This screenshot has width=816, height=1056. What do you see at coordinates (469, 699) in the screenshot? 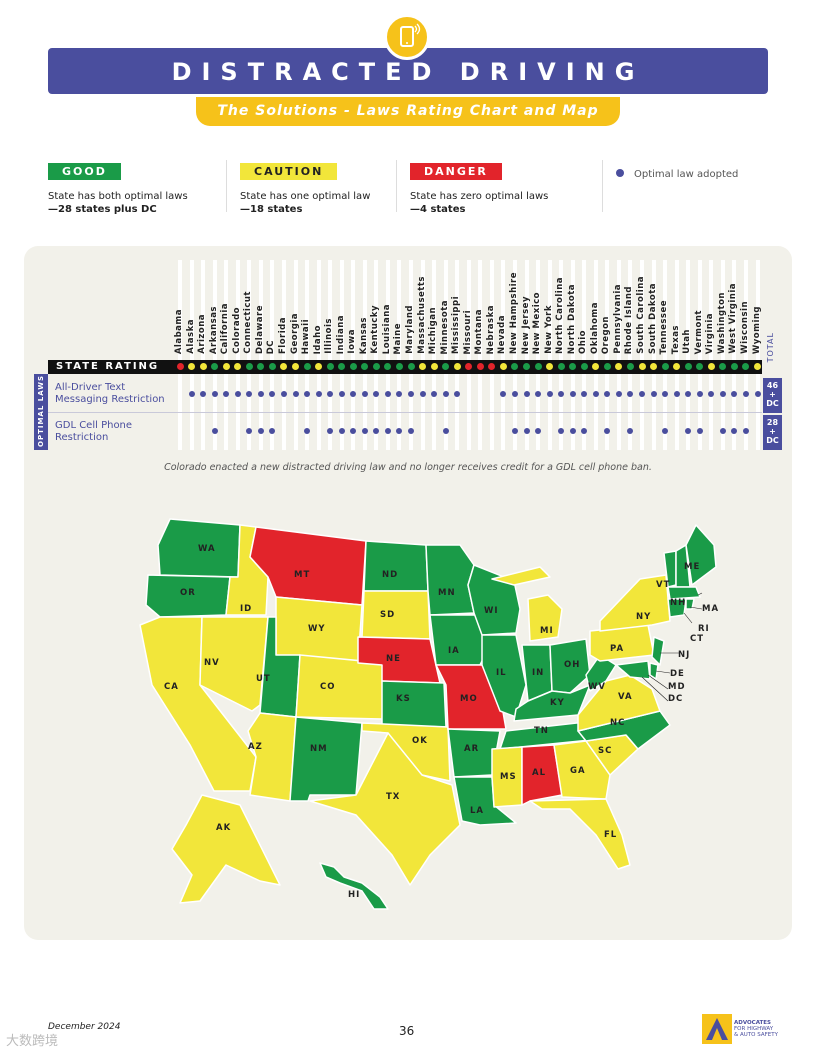
I see `map-label-MO: MO` at bounding box center [469, 699].